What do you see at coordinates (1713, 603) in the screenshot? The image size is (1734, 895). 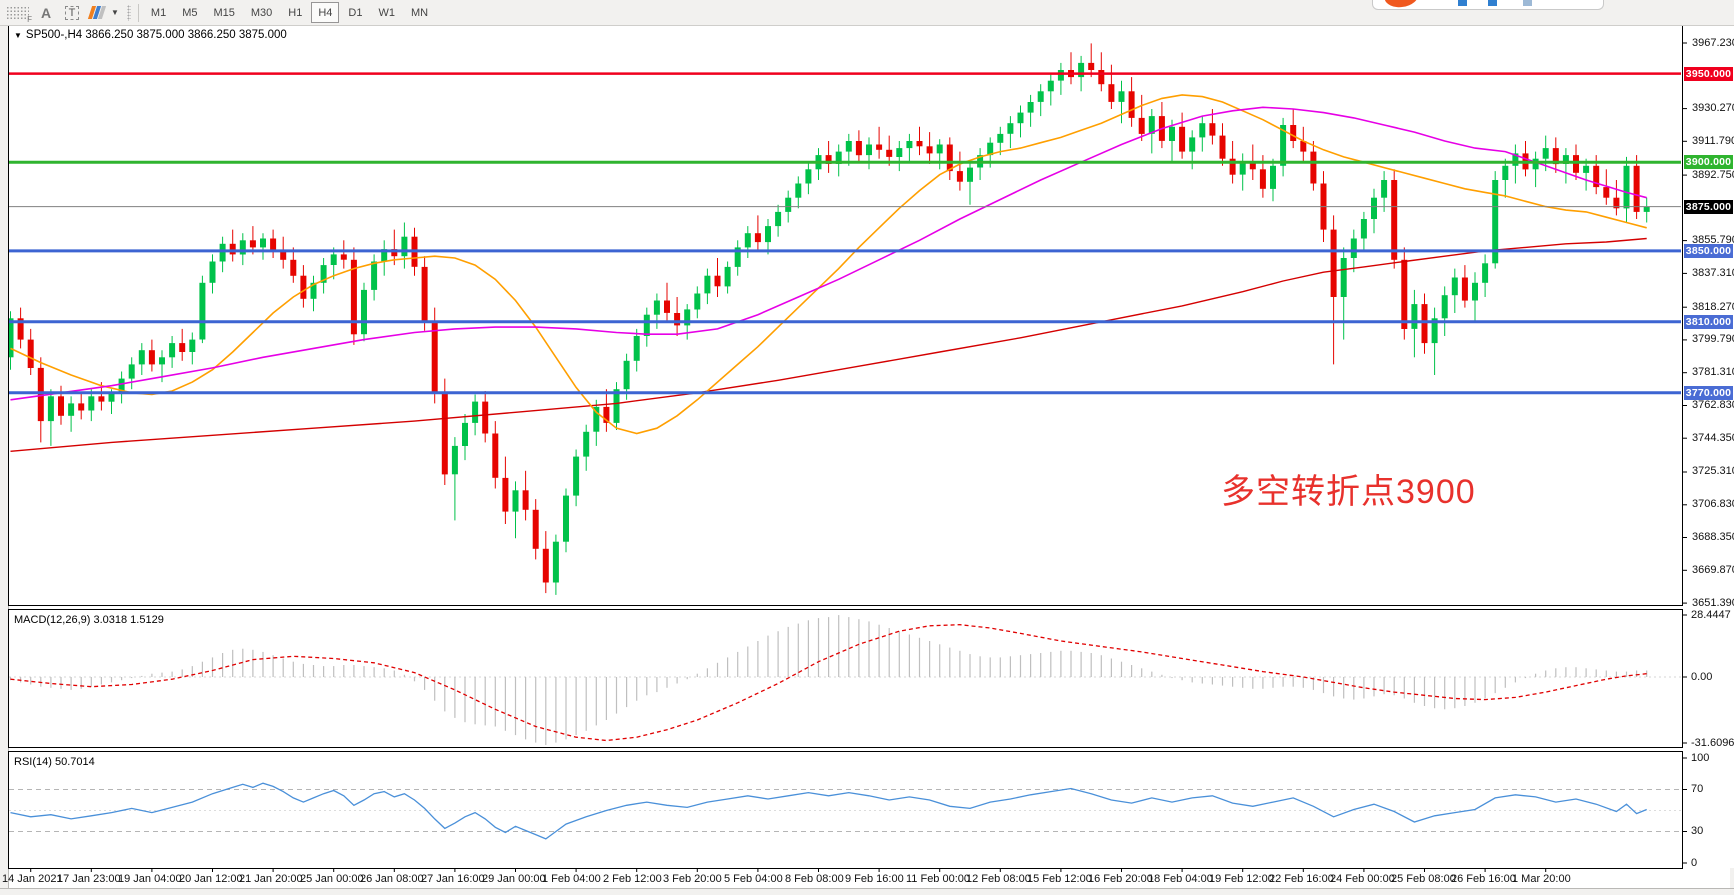 I see `price-tick-label: 3651.390` at bounding box center [1713, 603].